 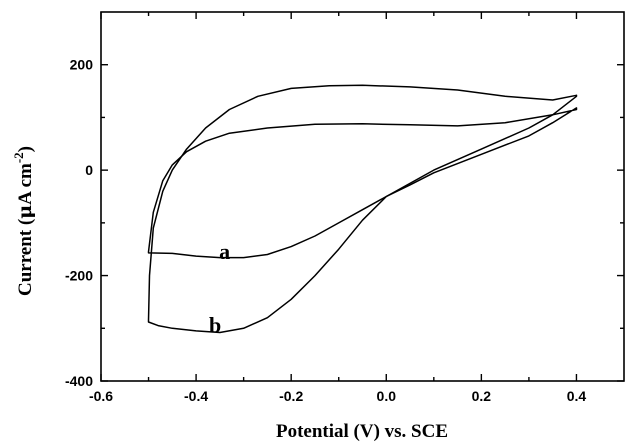 I want to click on y-tick-label: -400, so click(x=79, y=381).